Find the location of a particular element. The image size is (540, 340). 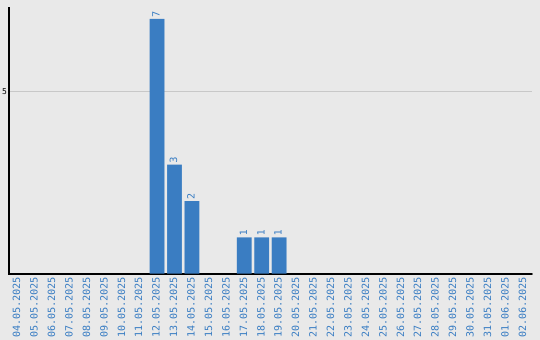

x-tick-label: 01.06.2025 is located at coordinates (506, 307).